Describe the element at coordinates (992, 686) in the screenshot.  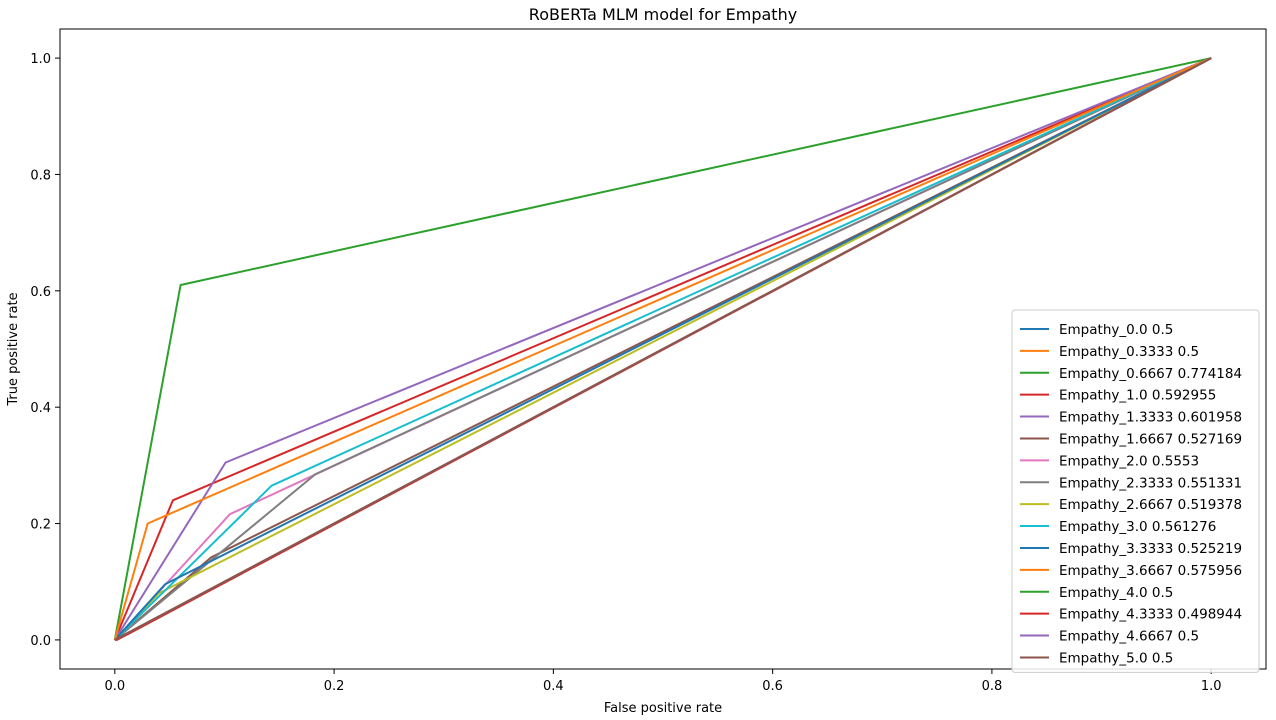
I see `x-tick-label: 0.8` at that location.